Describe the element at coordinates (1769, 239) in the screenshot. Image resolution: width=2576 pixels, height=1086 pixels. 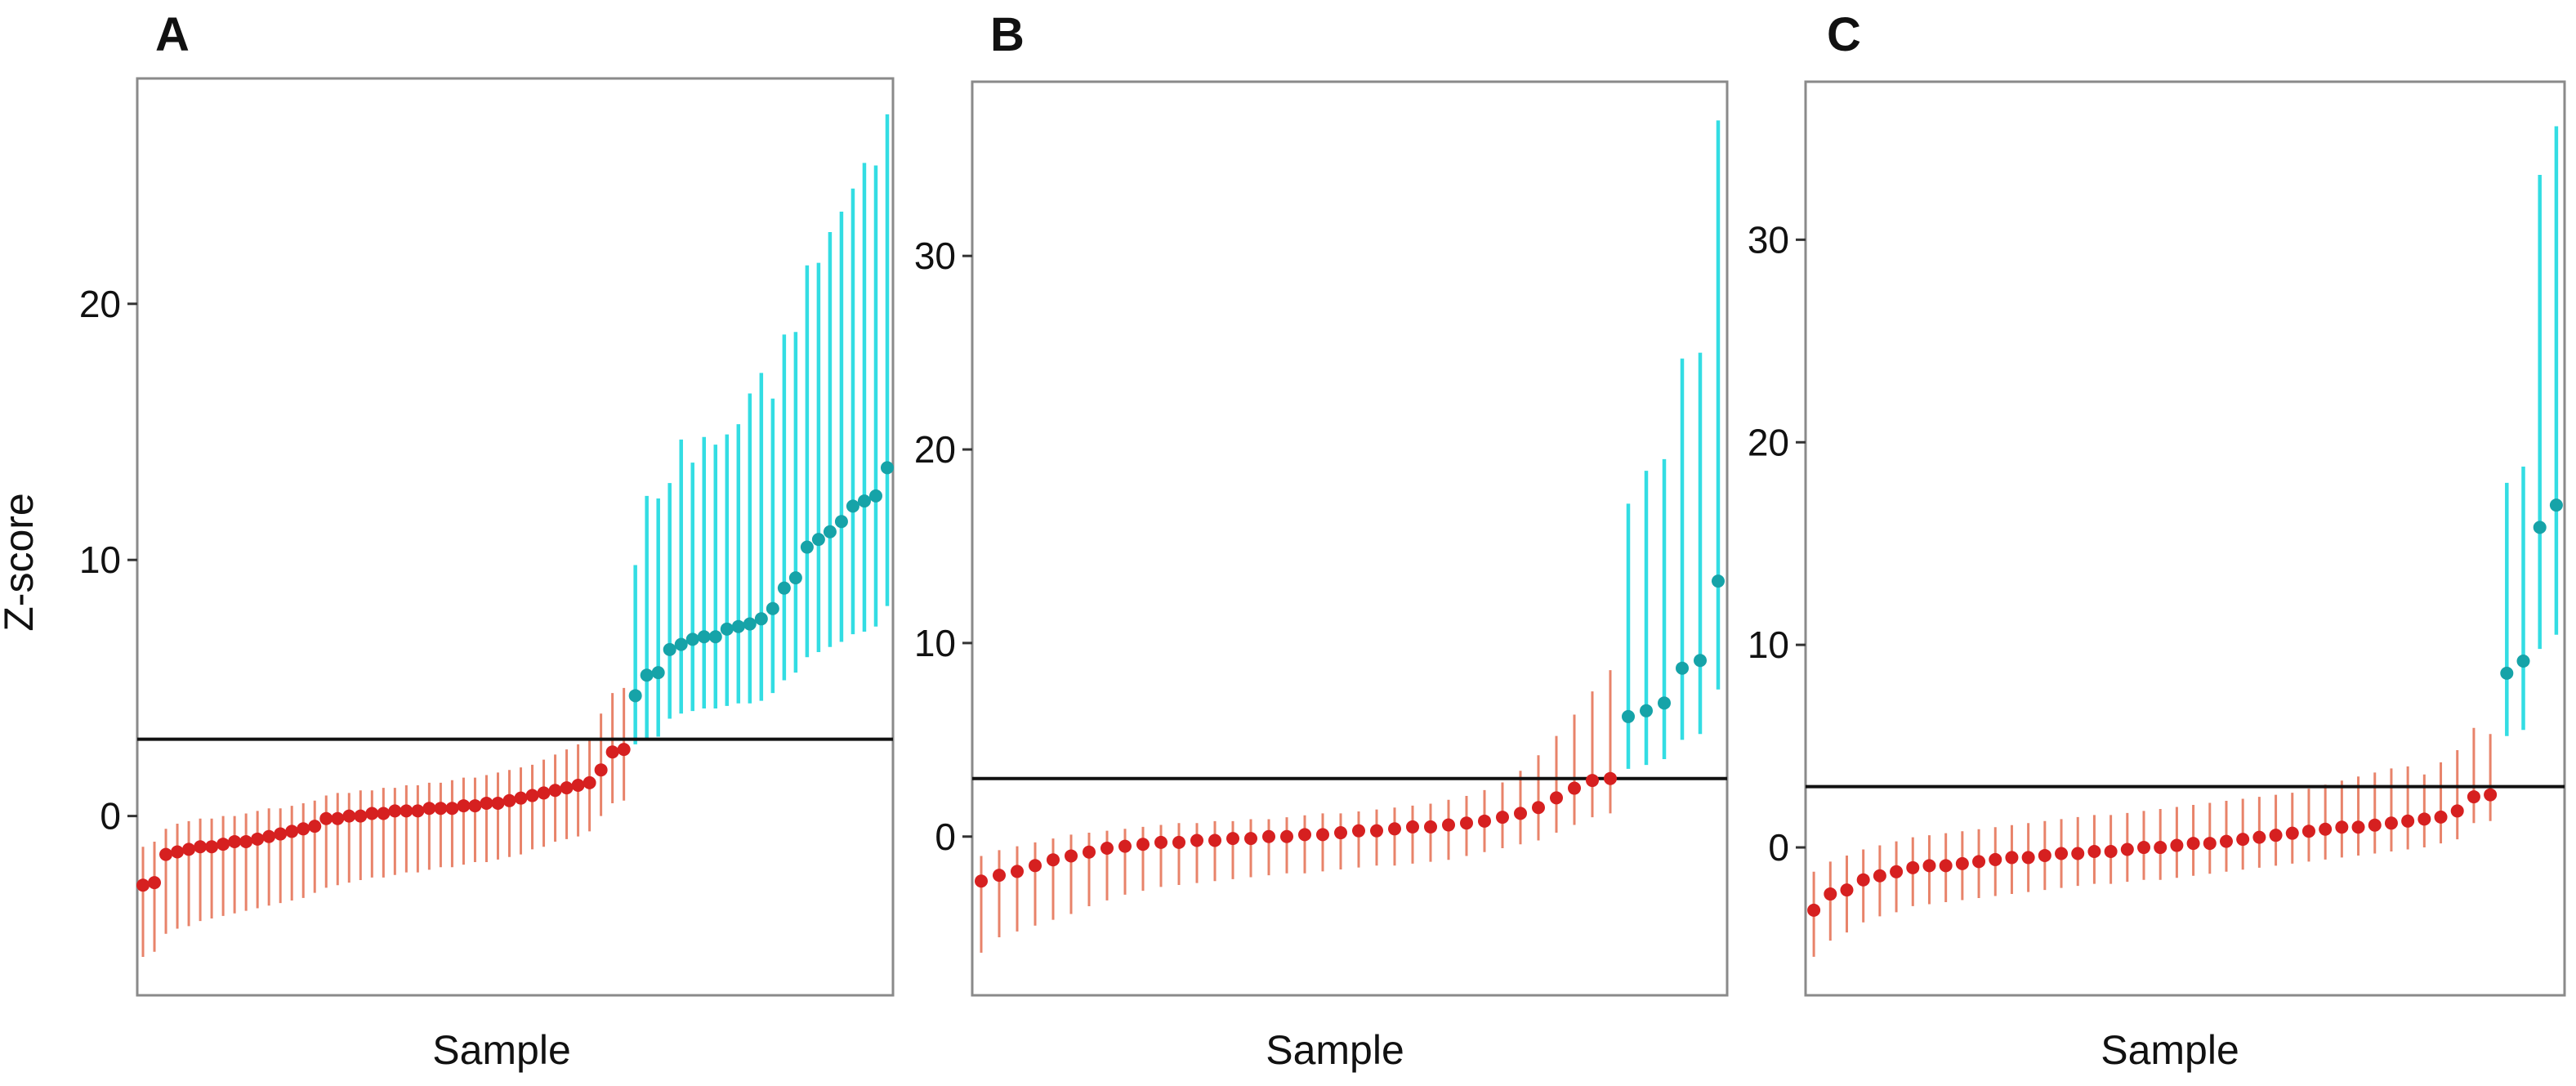
I see `y-tick-label-c-3: 30` at that location.